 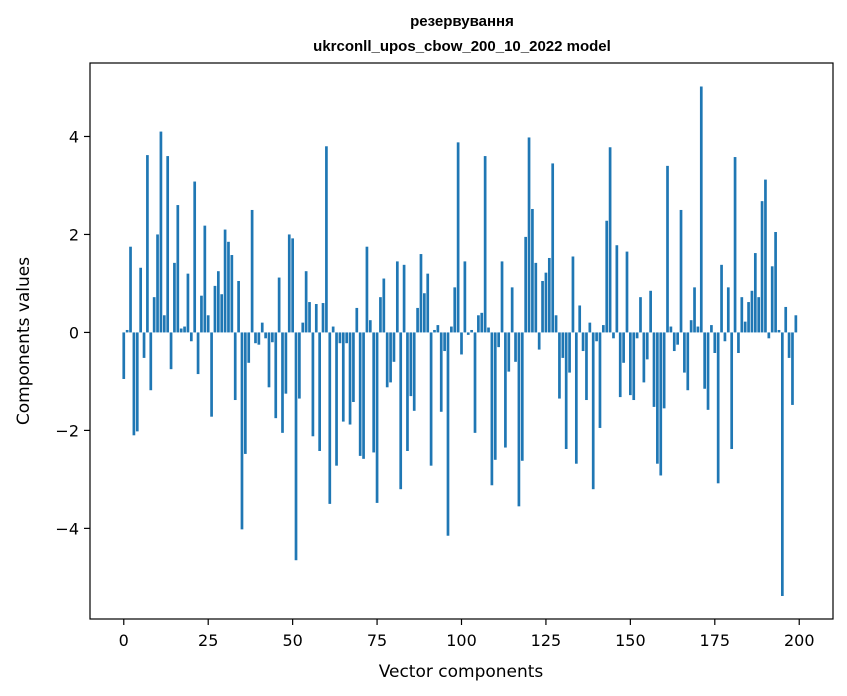 What do you see at coordinates (377, 640) in the screenshot?
I see `x-tick-label: 75` at bounding box center [377, 640].